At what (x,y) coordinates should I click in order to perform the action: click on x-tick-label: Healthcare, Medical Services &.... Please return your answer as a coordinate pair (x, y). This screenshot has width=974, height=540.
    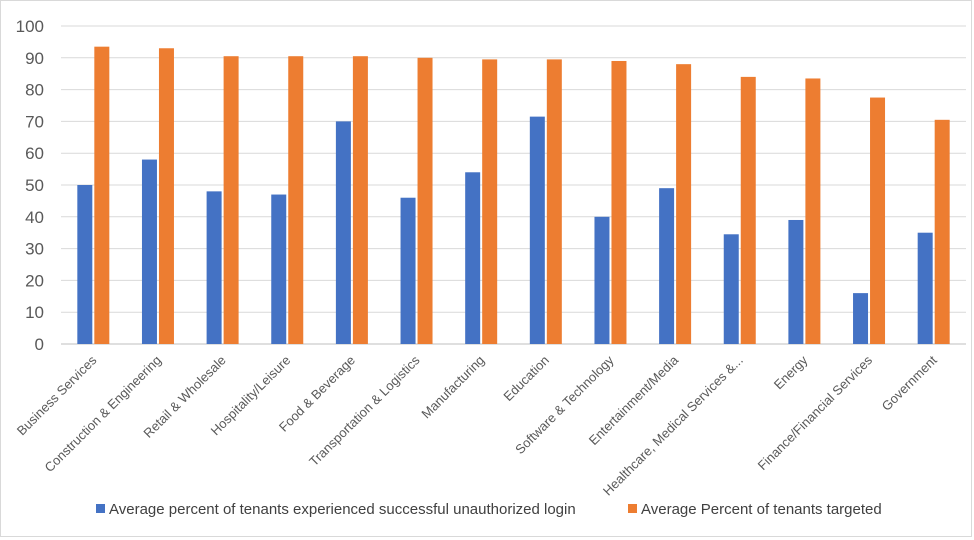
    Looking at the image, I should click on (673, 426).